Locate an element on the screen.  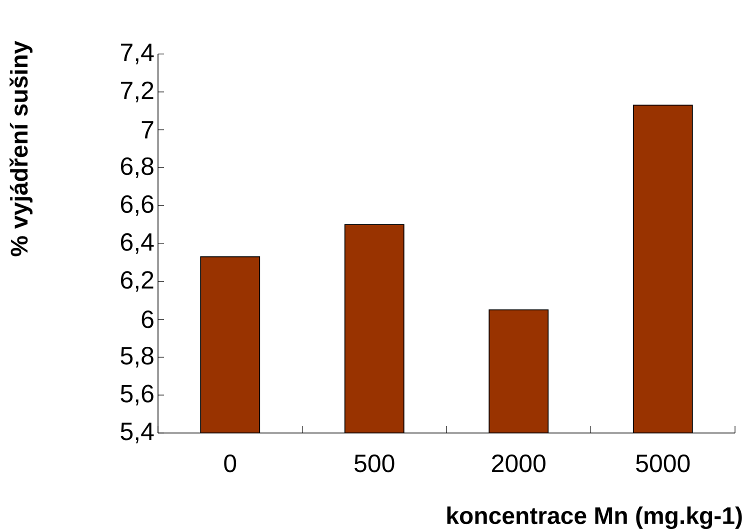
x-tick-label: 2000 is located at coordinates (519, 463).